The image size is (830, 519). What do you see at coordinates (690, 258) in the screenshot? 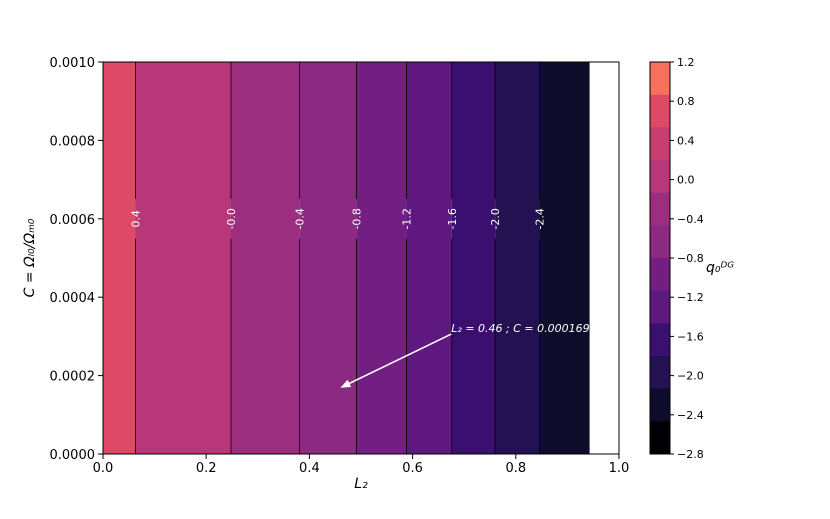
I see `colorbar-tick-label-5: −0.8` at bounding box center [690, 258].